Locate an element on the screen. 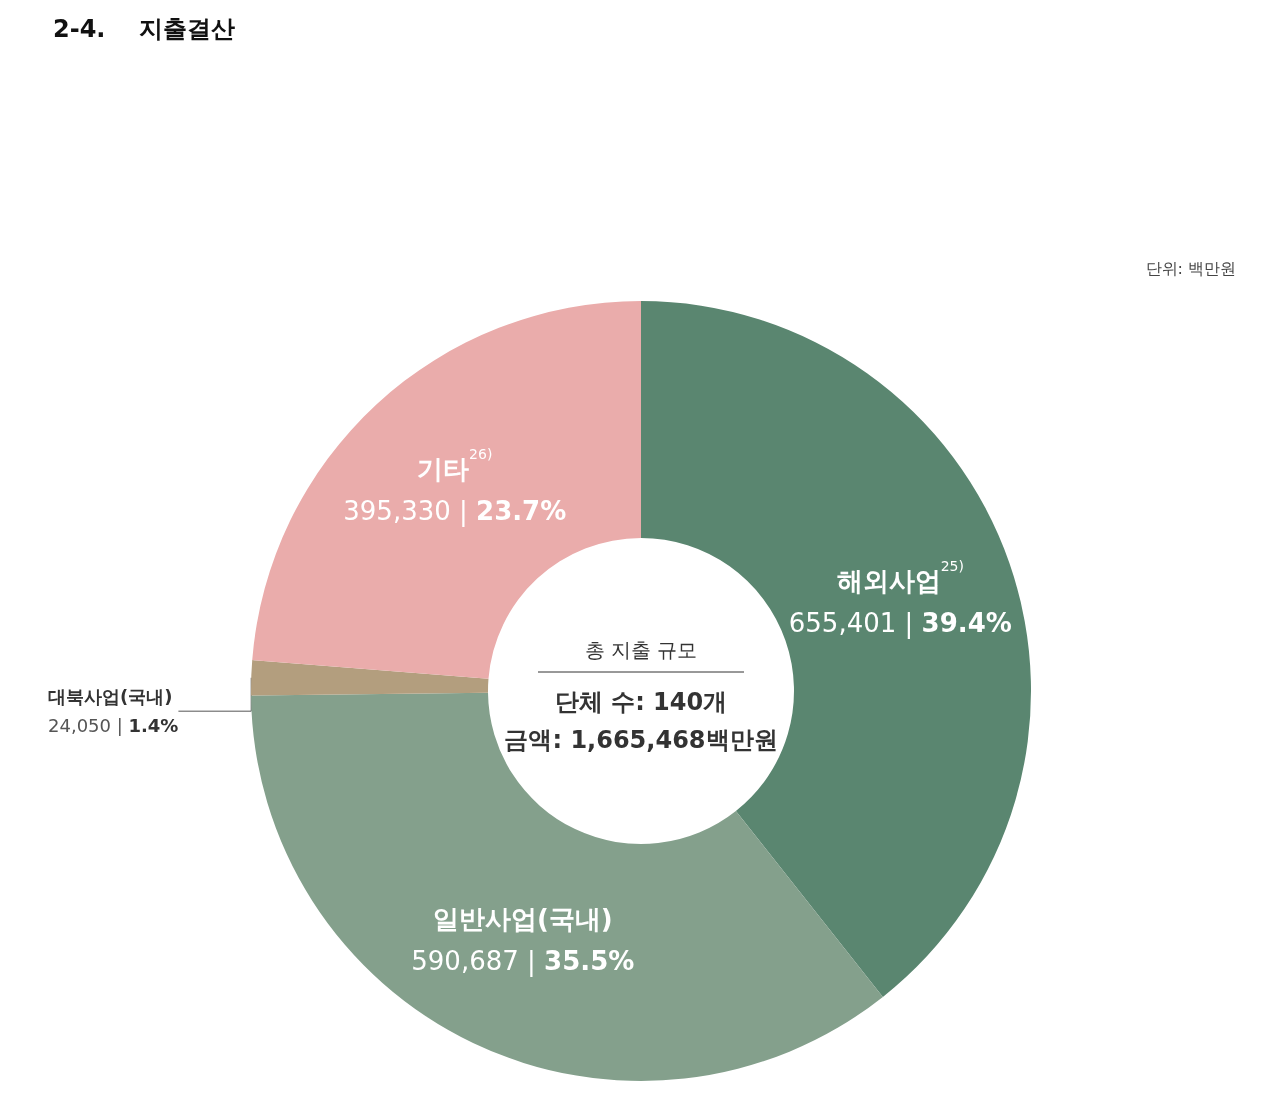  slice-label: 대북사업(국내) is located at coordinates (110, 697).